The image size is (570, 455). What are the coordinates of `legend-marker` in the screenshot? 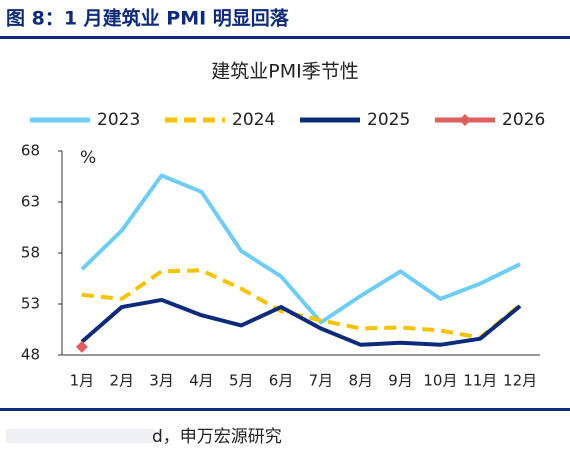 It's located at (465, 120).